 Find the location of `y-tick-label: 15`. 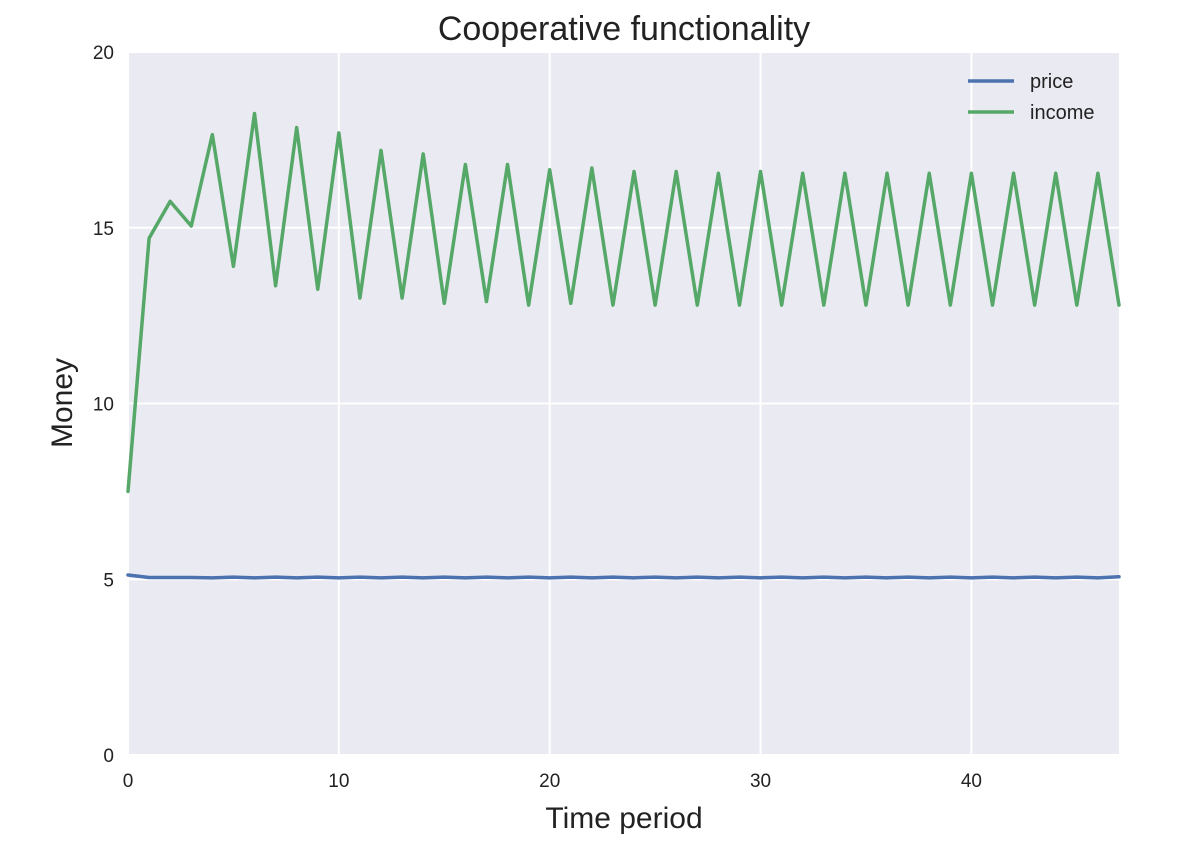

y-tick-label: 15 is located at coordinates (103, 229).